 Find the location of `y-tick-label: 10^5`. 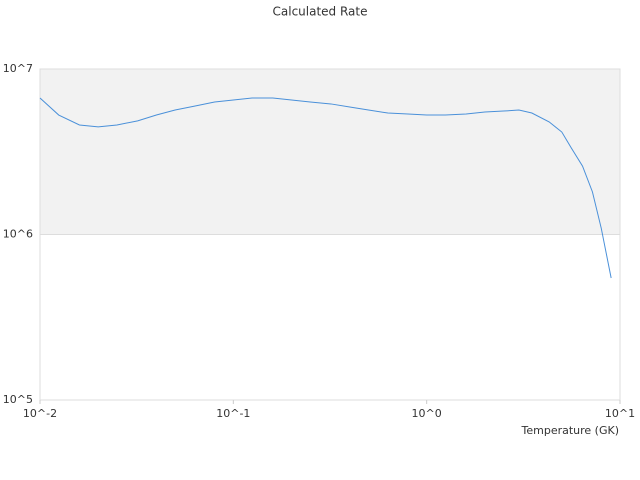

y-tick-label: 10^5 is located at coordinates (18, 399).